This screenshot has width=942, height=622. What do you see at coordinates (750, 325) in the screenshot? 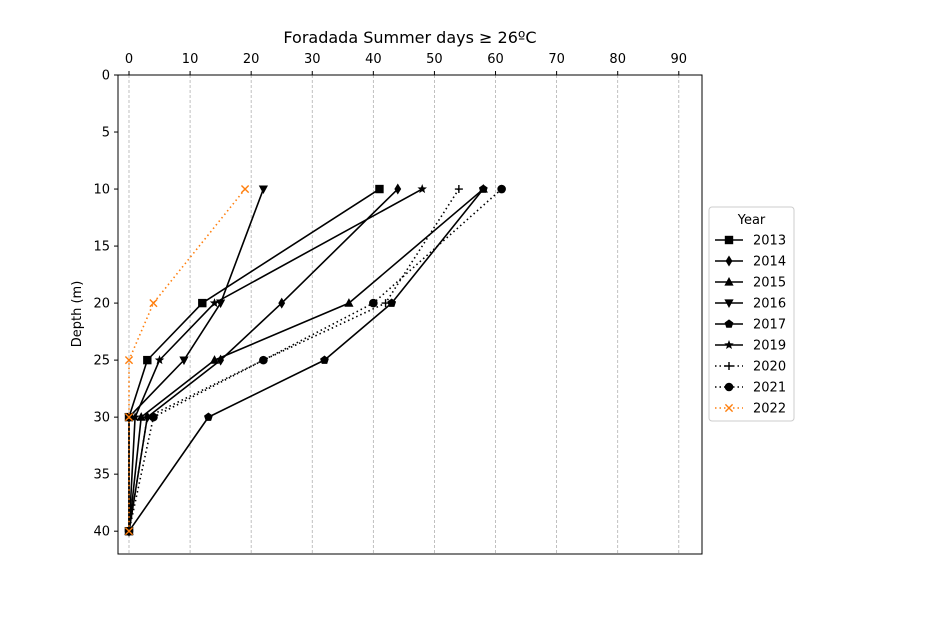
I see `legend-item-2017: 2017` at bounding box center [750, 325].